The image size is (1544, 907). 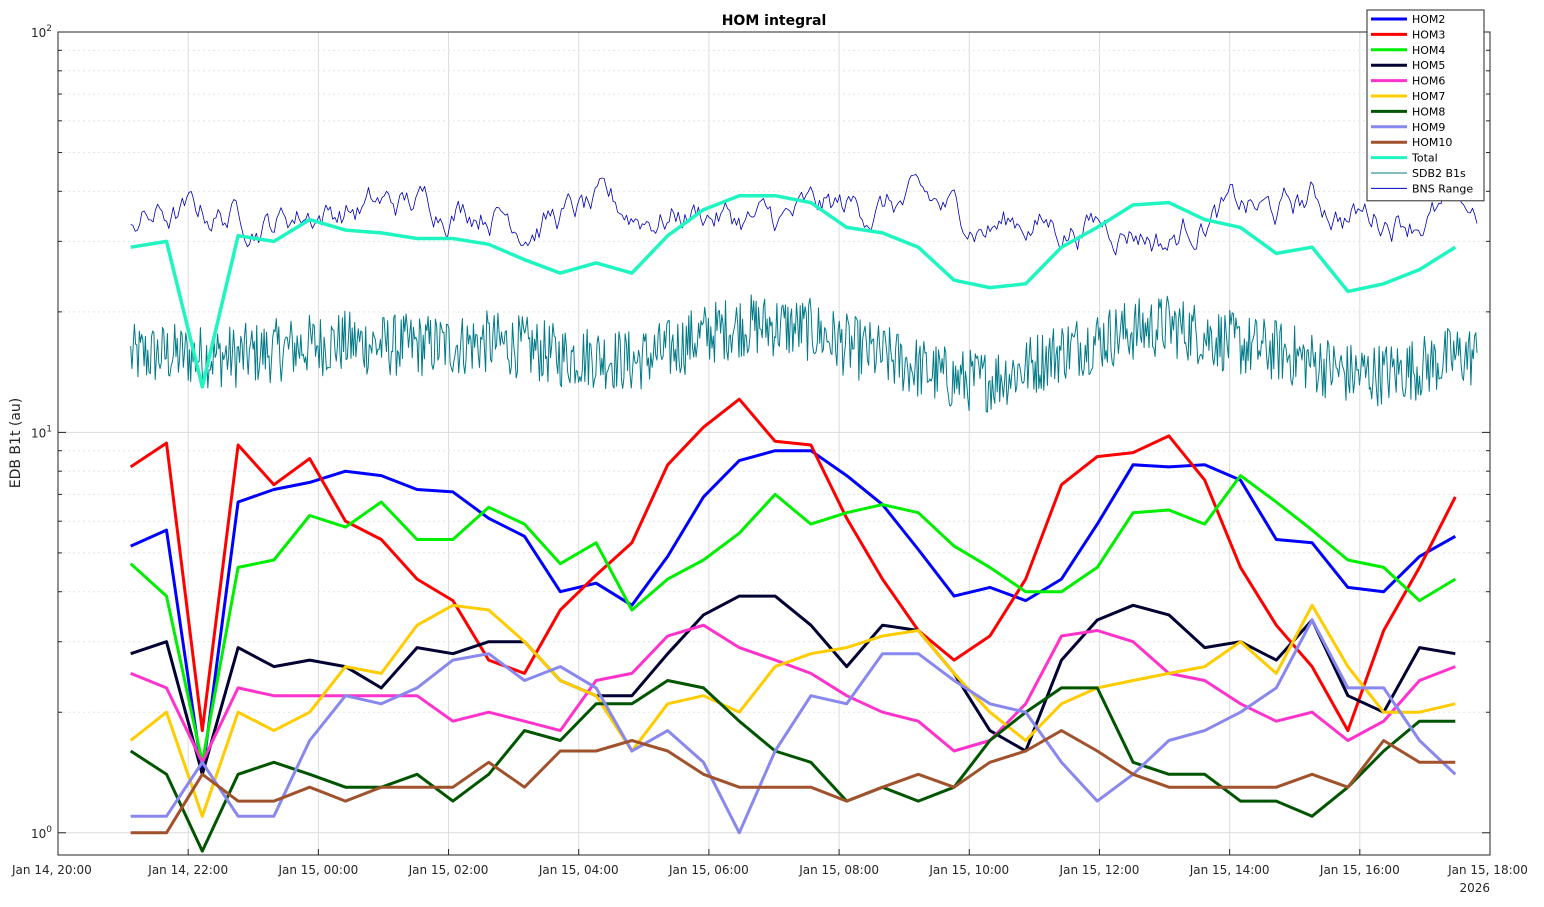 I want to click on y-tick-label: 10⁰, so click(x=41, y=833).